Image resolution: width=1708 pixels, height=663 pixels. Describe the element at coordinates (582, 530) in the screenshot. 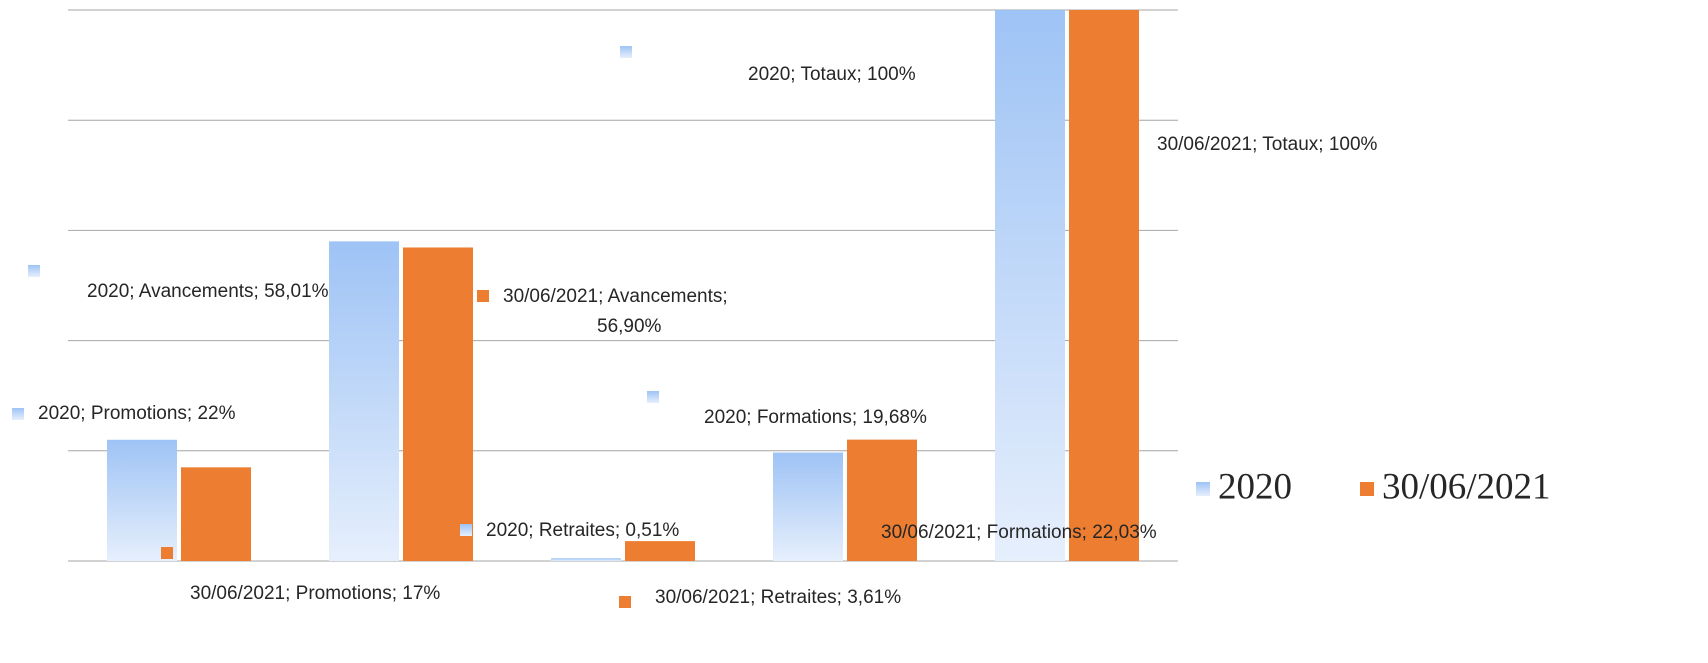

I see `data-label: 2020; Retraites; 0,51%` at that location.